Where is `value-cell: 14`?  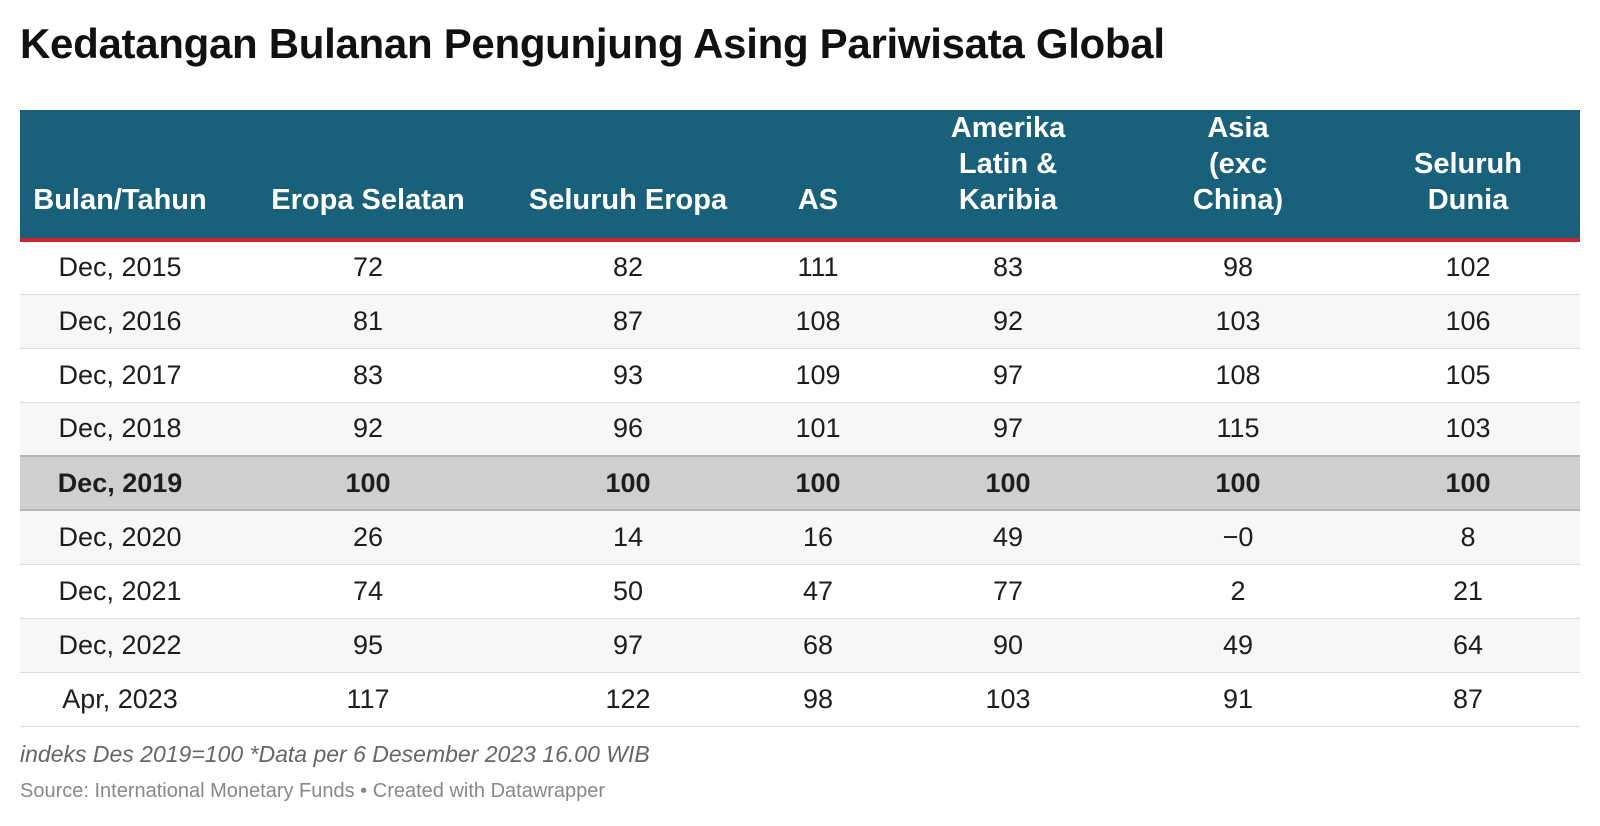
value-cell: 14 is located at coordinates (628, 537).